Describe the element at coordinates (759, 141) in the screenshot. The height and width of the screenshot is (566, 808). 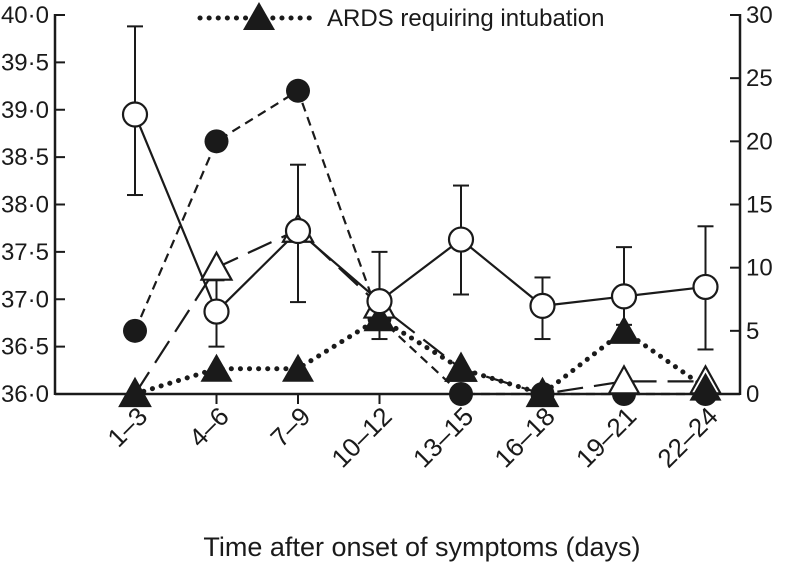
I see `y-right-tick-label: 20` at that location.